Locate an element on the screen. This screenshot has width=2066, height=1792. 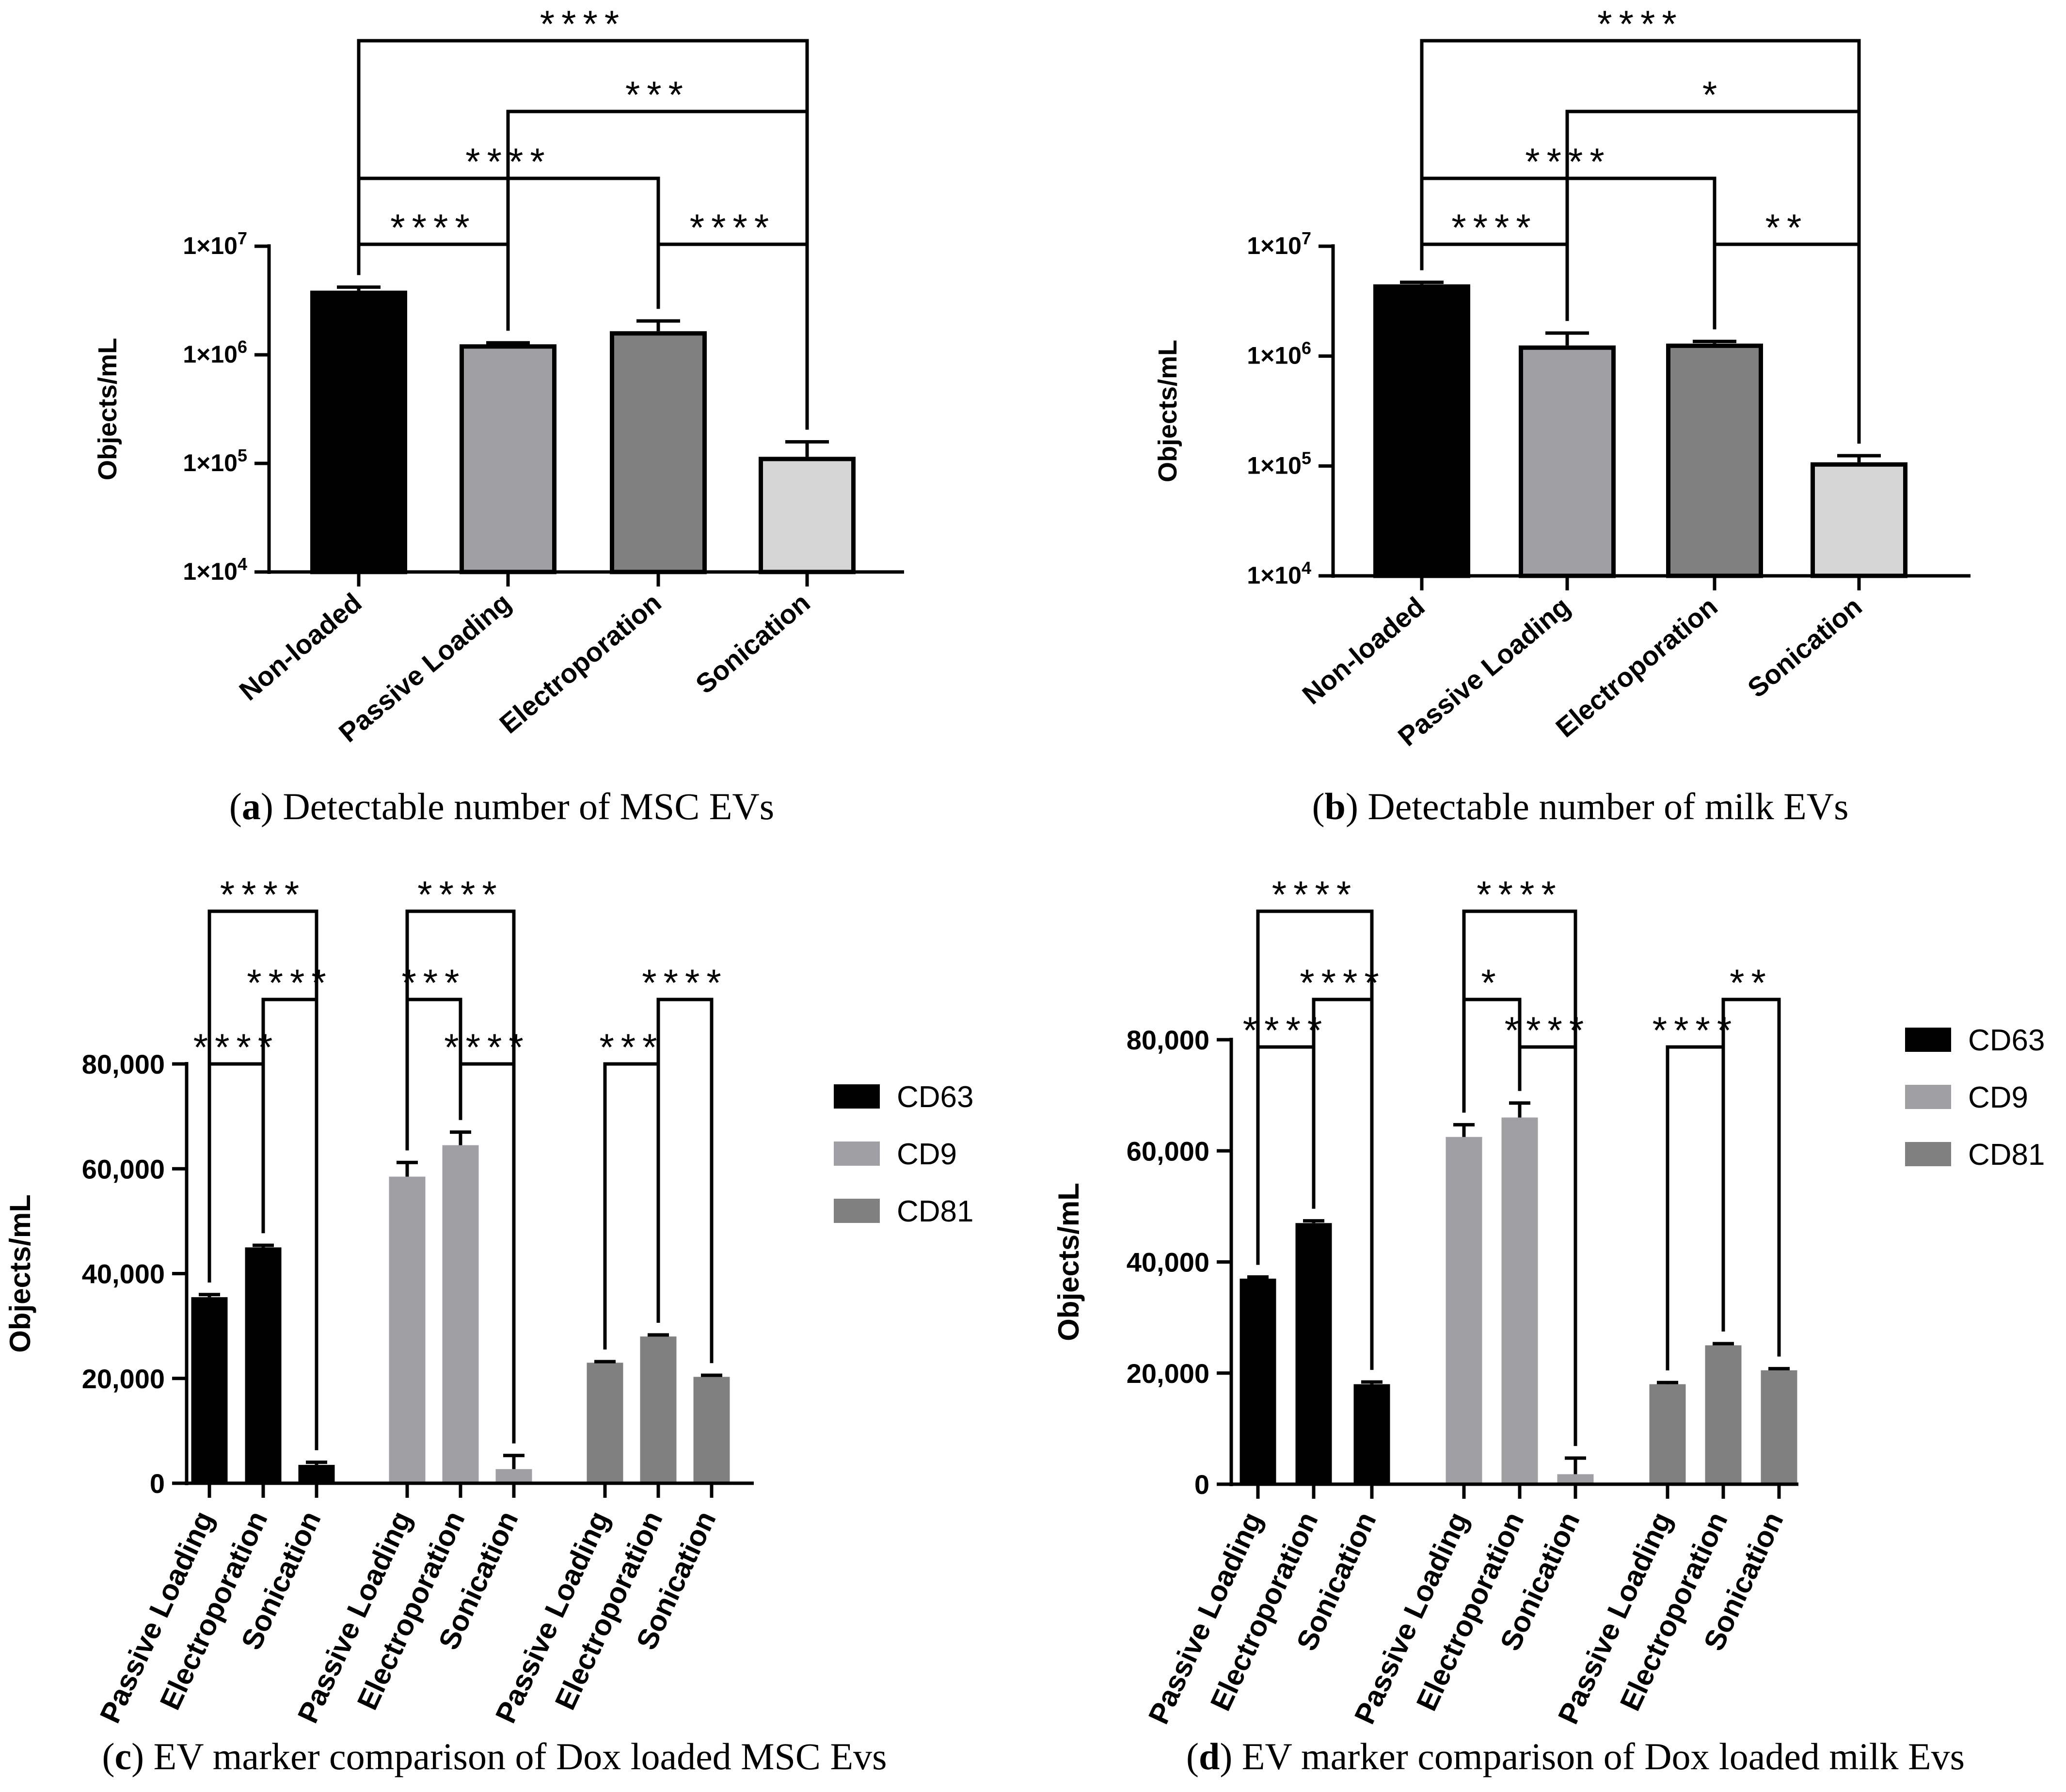
y-tick-label: 1×10⁶ is located at coordinates (1279, 353).